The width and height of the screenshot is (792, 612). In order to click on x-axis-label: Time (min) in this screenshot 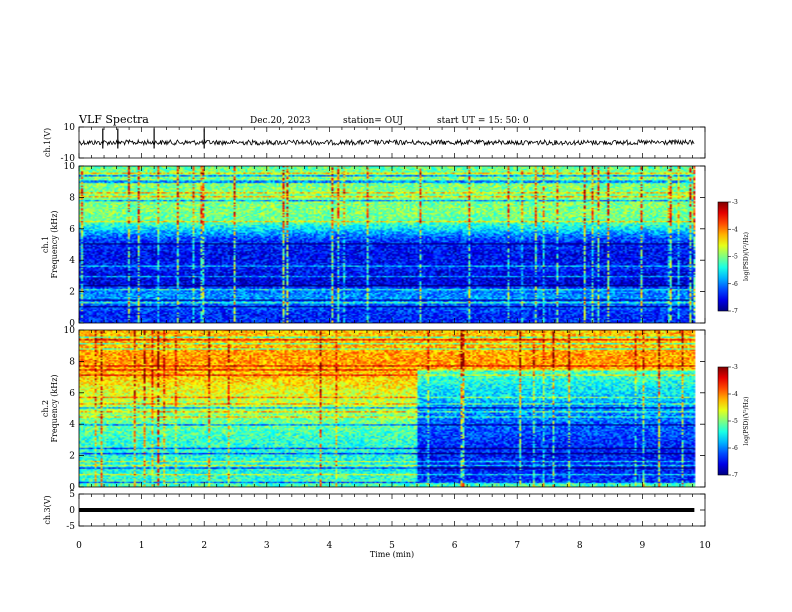, I will do `click(392, 554)`.